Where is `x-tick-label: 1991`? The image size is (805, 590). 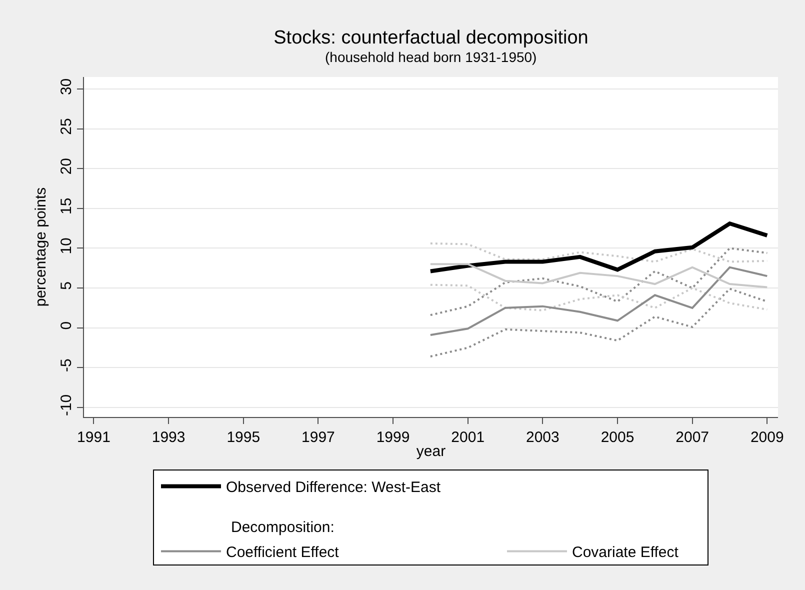 x-tick-label: 1991 is located at coordinates (93, 437).